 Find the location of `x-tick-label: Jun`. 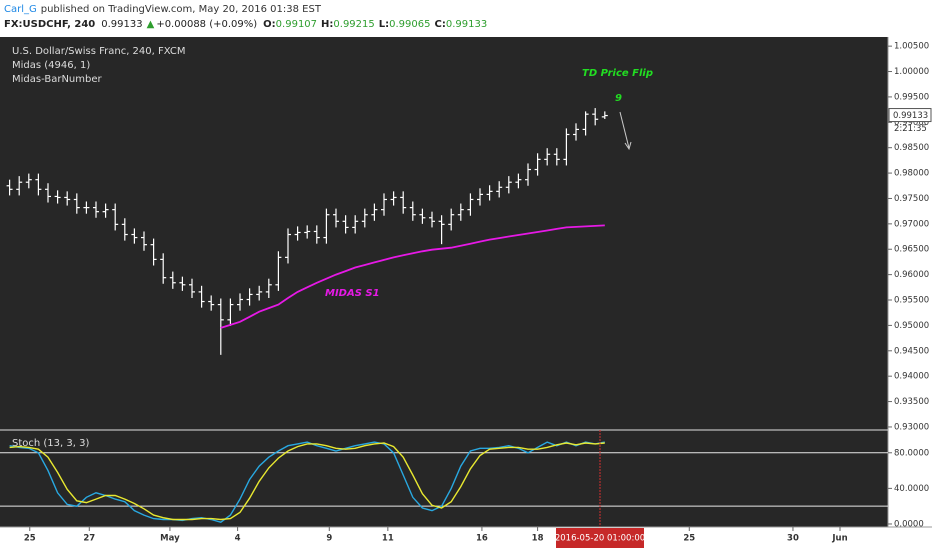

x-tick-label: Jun is located at coordinates (839, 539).